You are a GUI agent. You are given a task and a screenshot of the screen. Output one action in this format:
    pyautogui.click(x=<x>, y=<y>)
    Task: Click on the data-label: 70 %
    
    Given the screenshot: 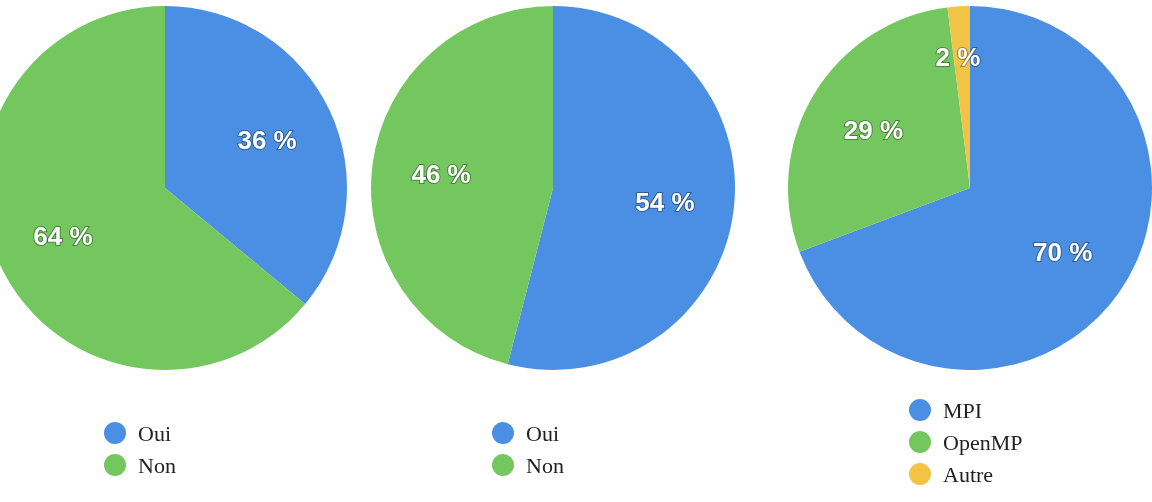 What is the action you would take?
    pyautogui.click(x=1063, y=252)
    